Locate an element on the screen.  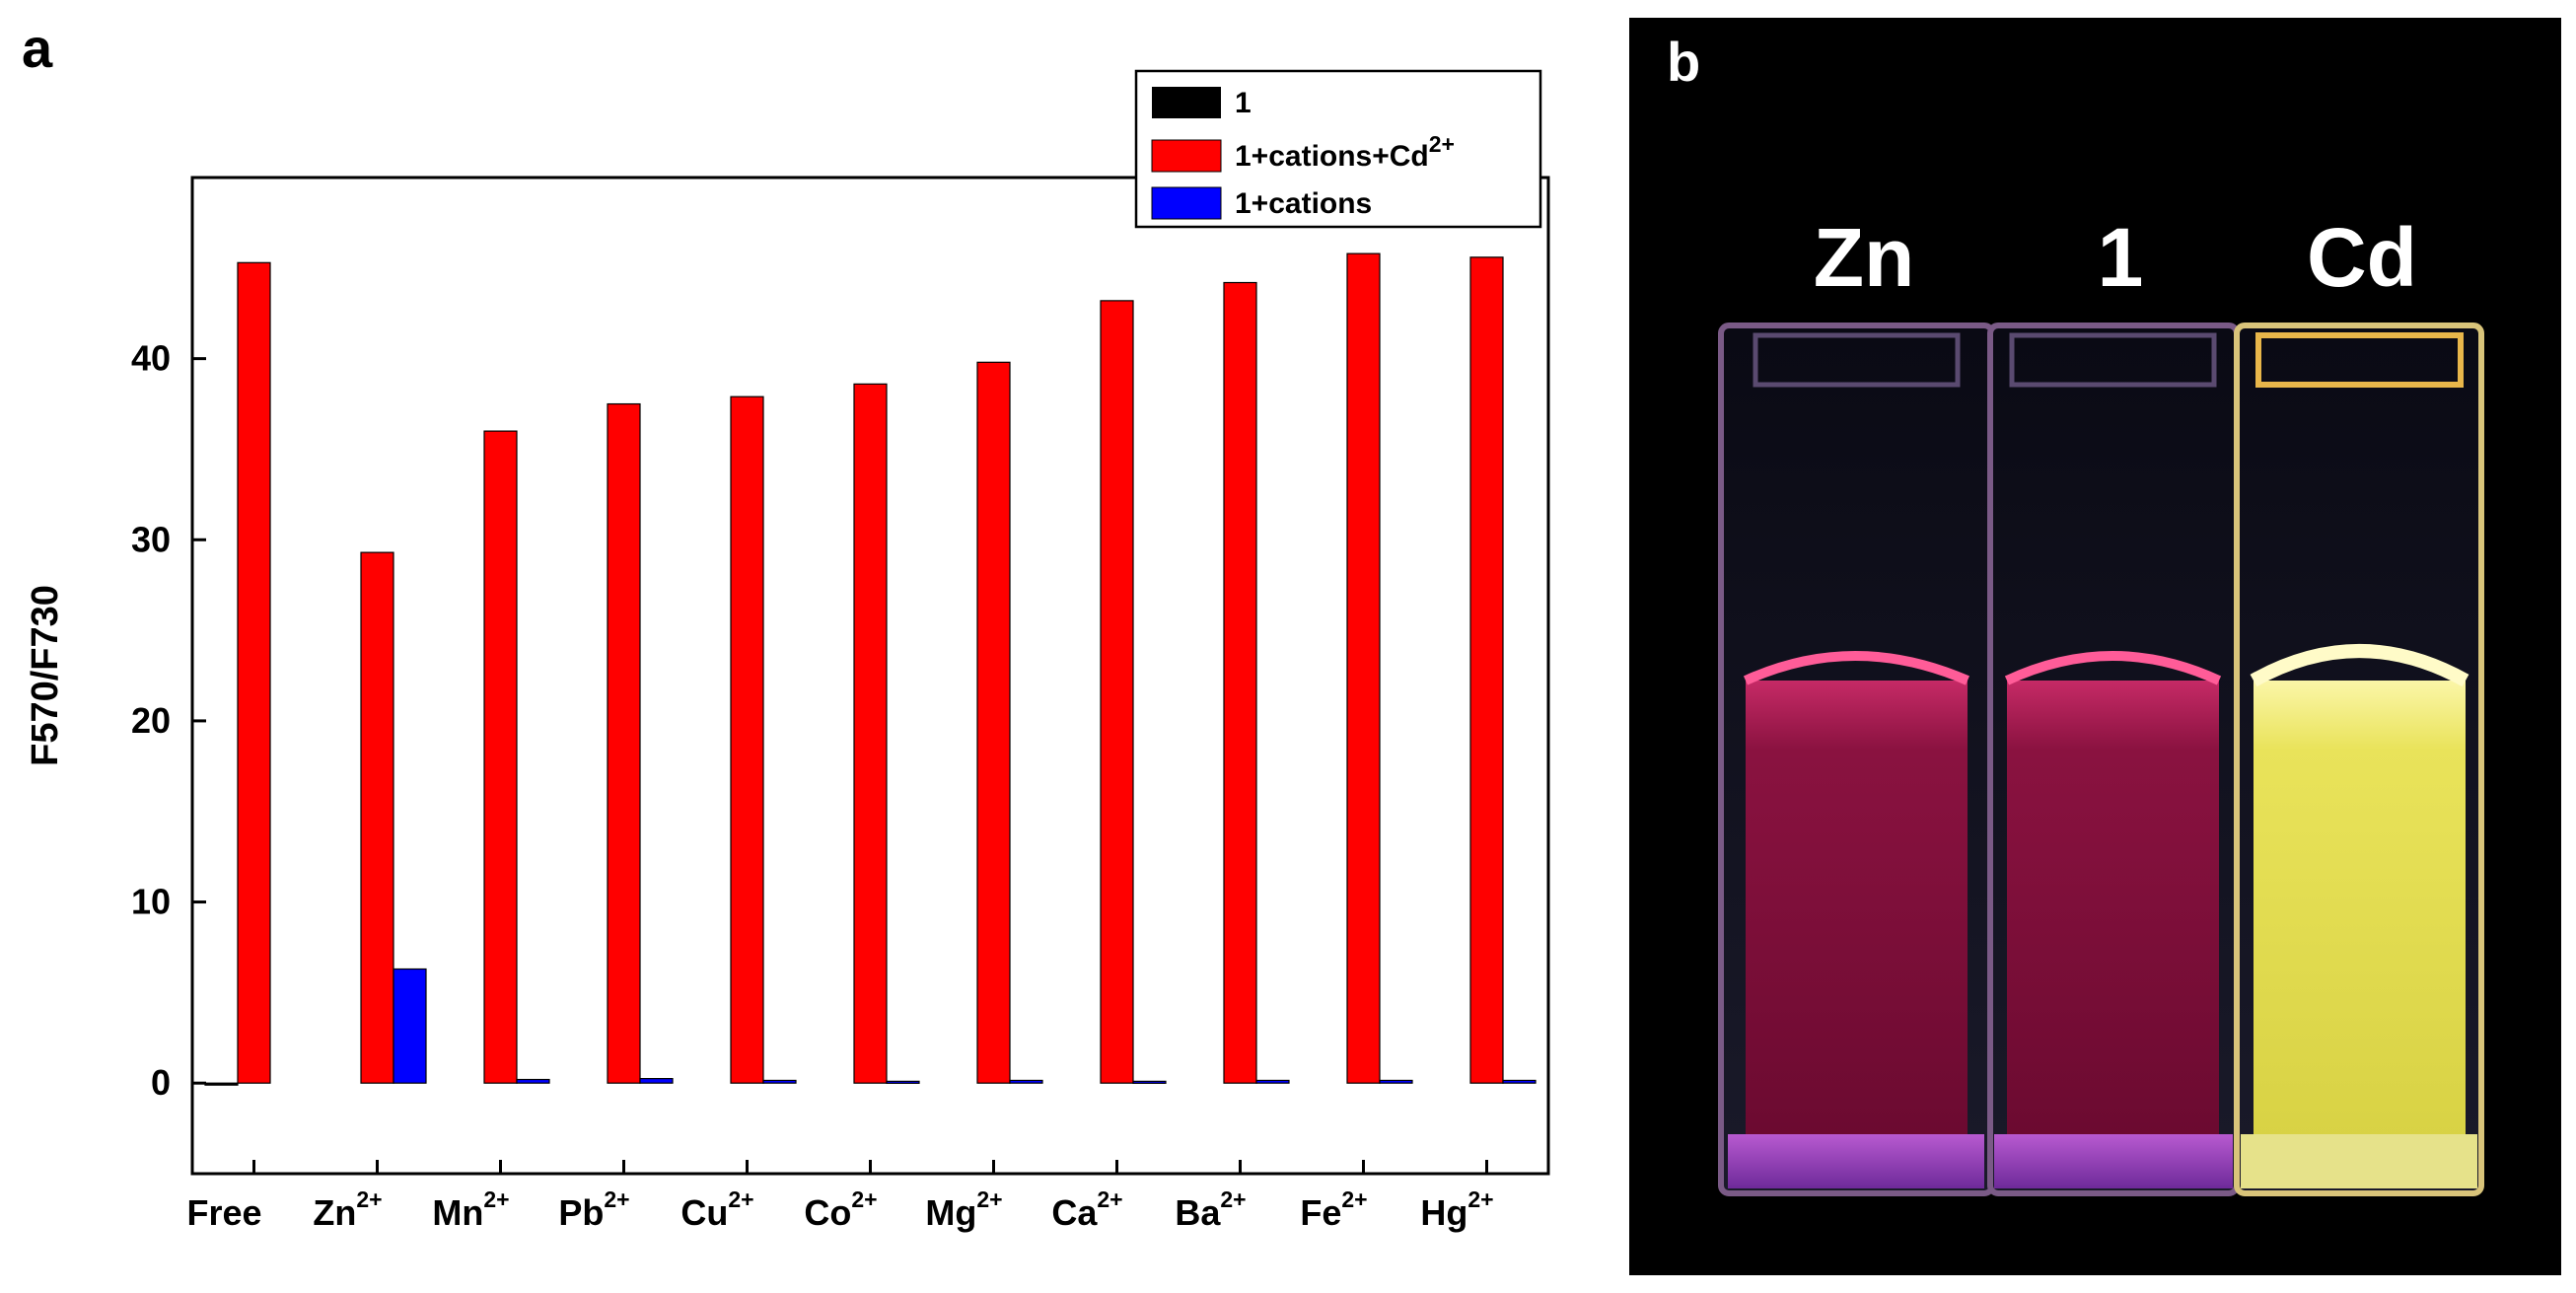
x-tick-label-base: Fe is located at coordinates (1321, 1212).